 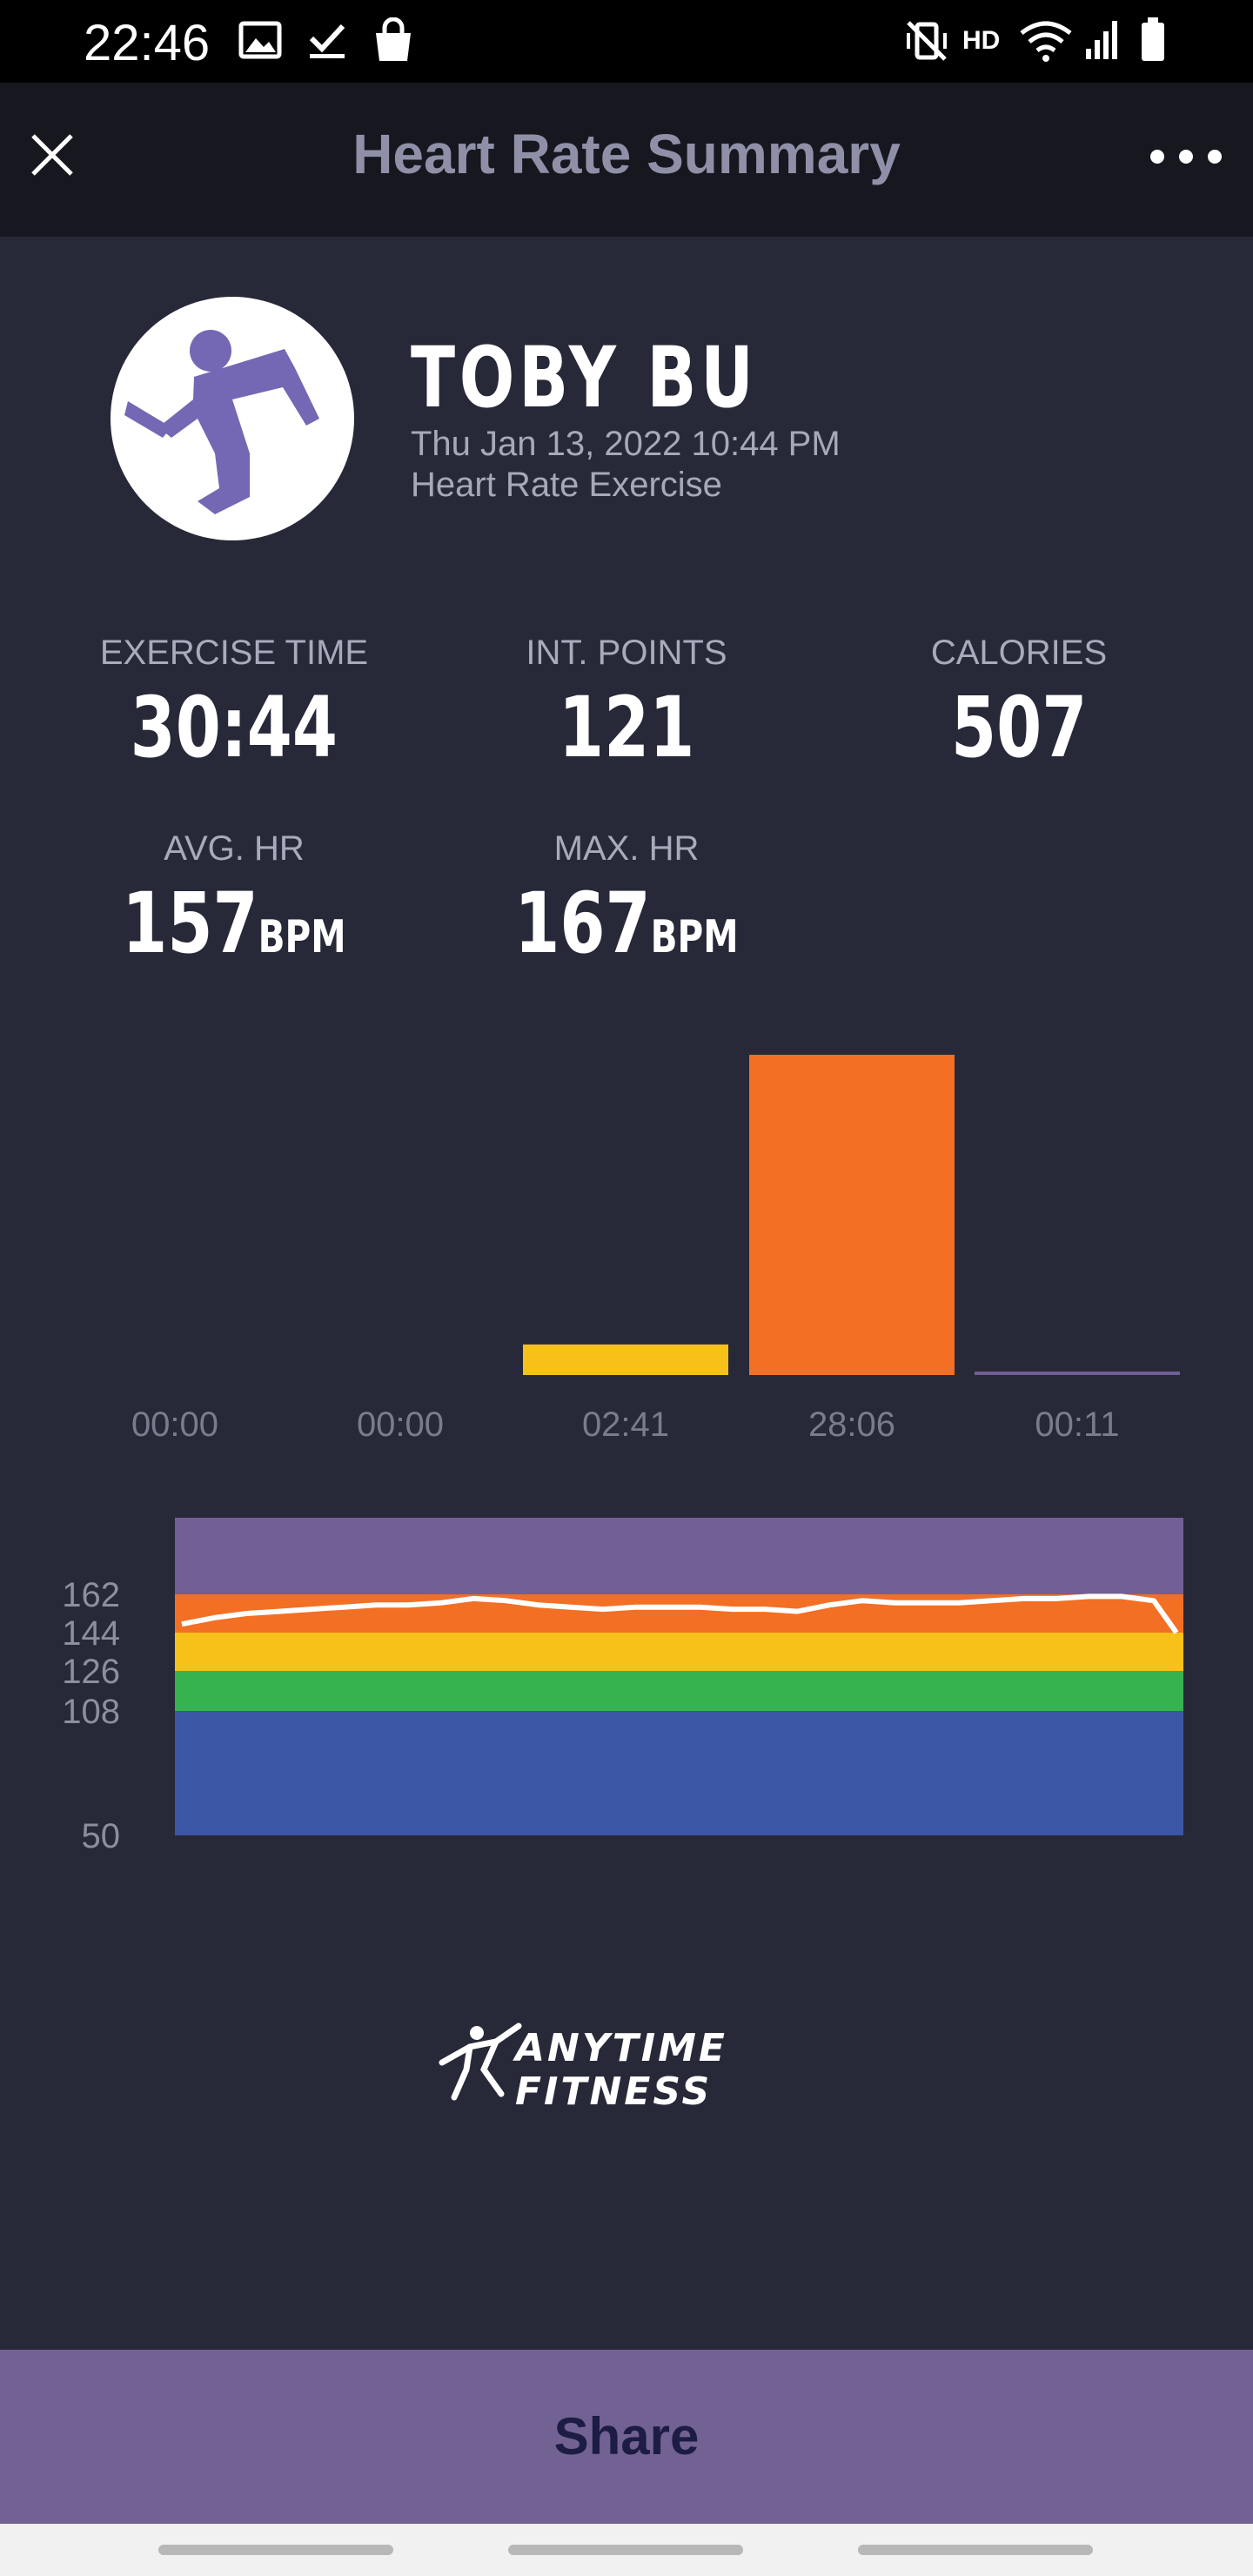 What do you see at coordinates (327, 40) in the screenshot?
I see `check-icon` at bounding box center [327, 40].